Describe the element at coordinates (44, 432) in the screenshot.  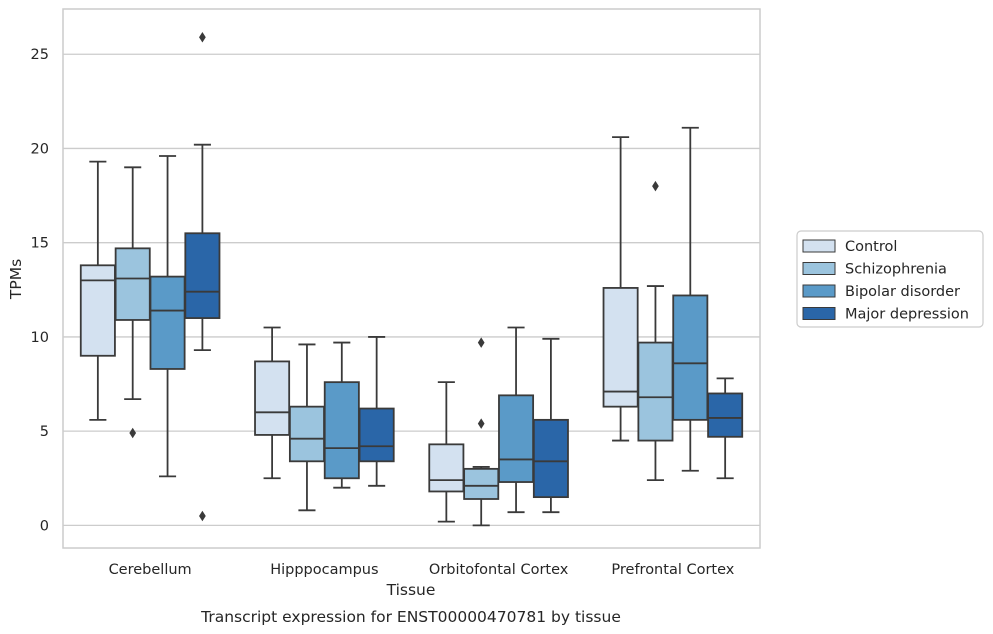
I see `y-tick-label: 5` at that location.